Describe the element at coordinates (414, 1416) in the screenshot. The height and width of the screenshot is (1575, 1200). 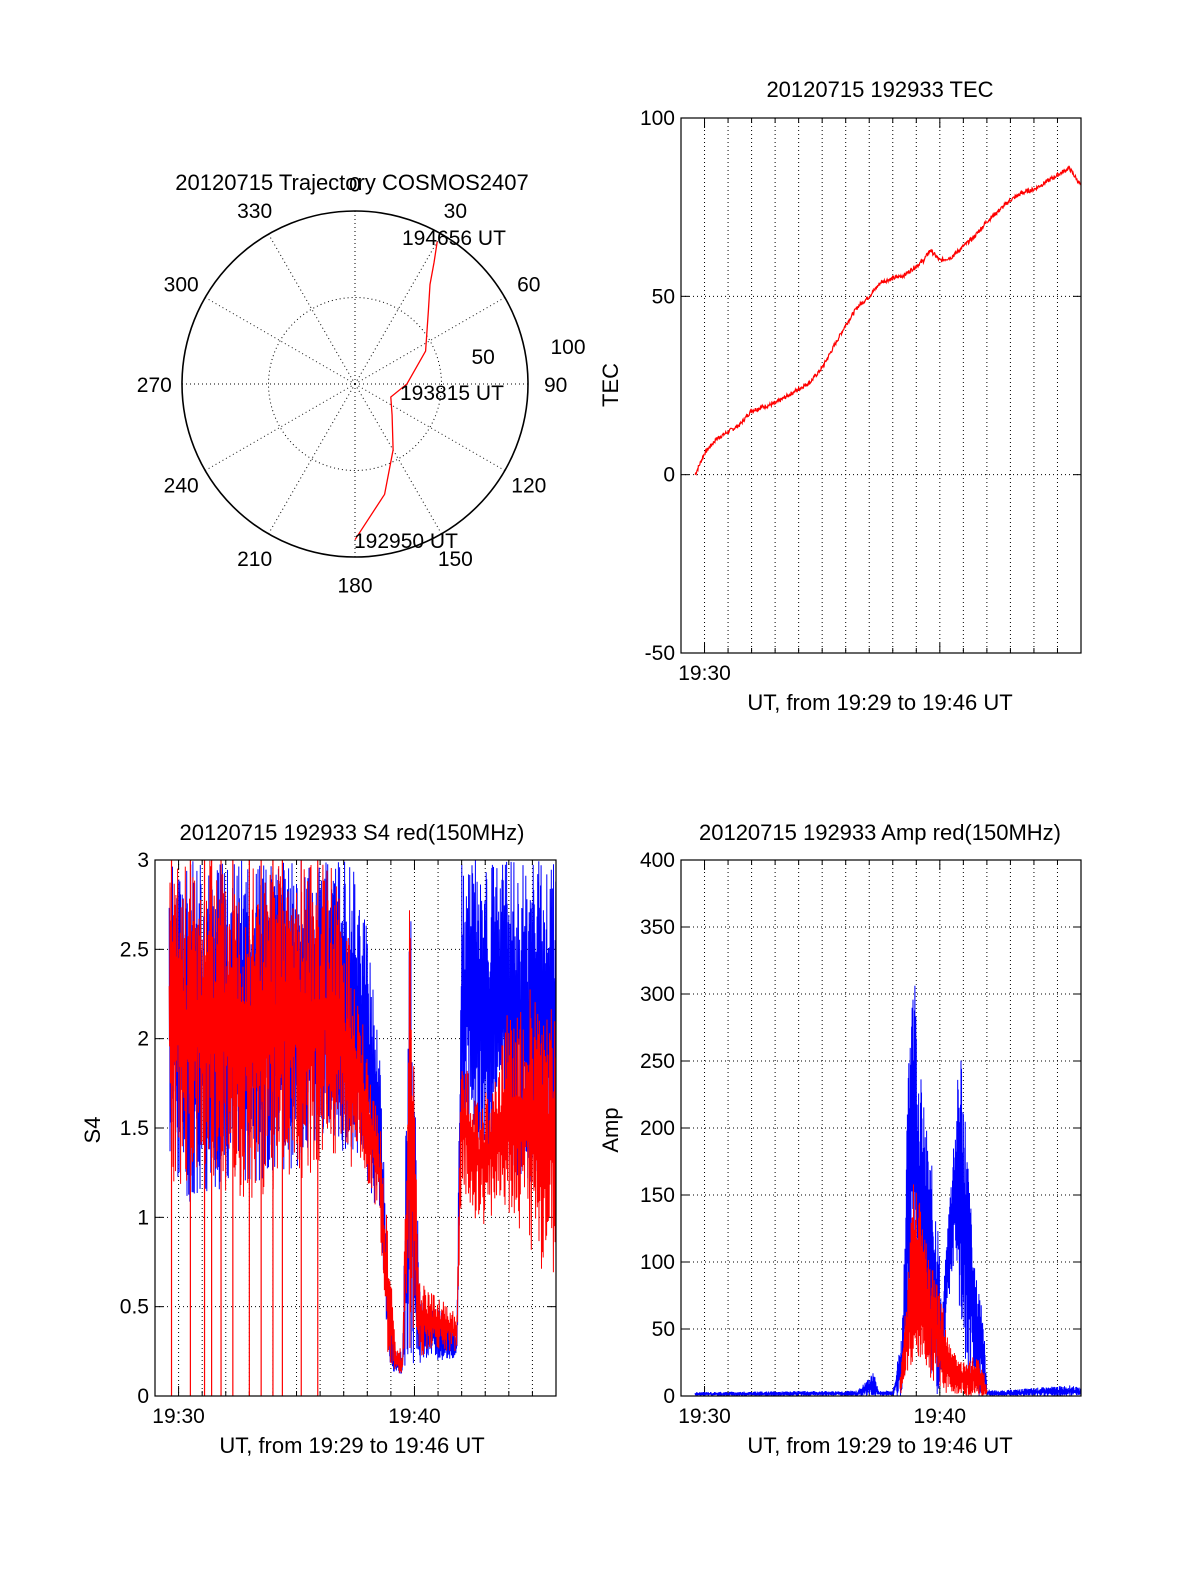
I see `s4-xtick-label: 19:40` at that location.